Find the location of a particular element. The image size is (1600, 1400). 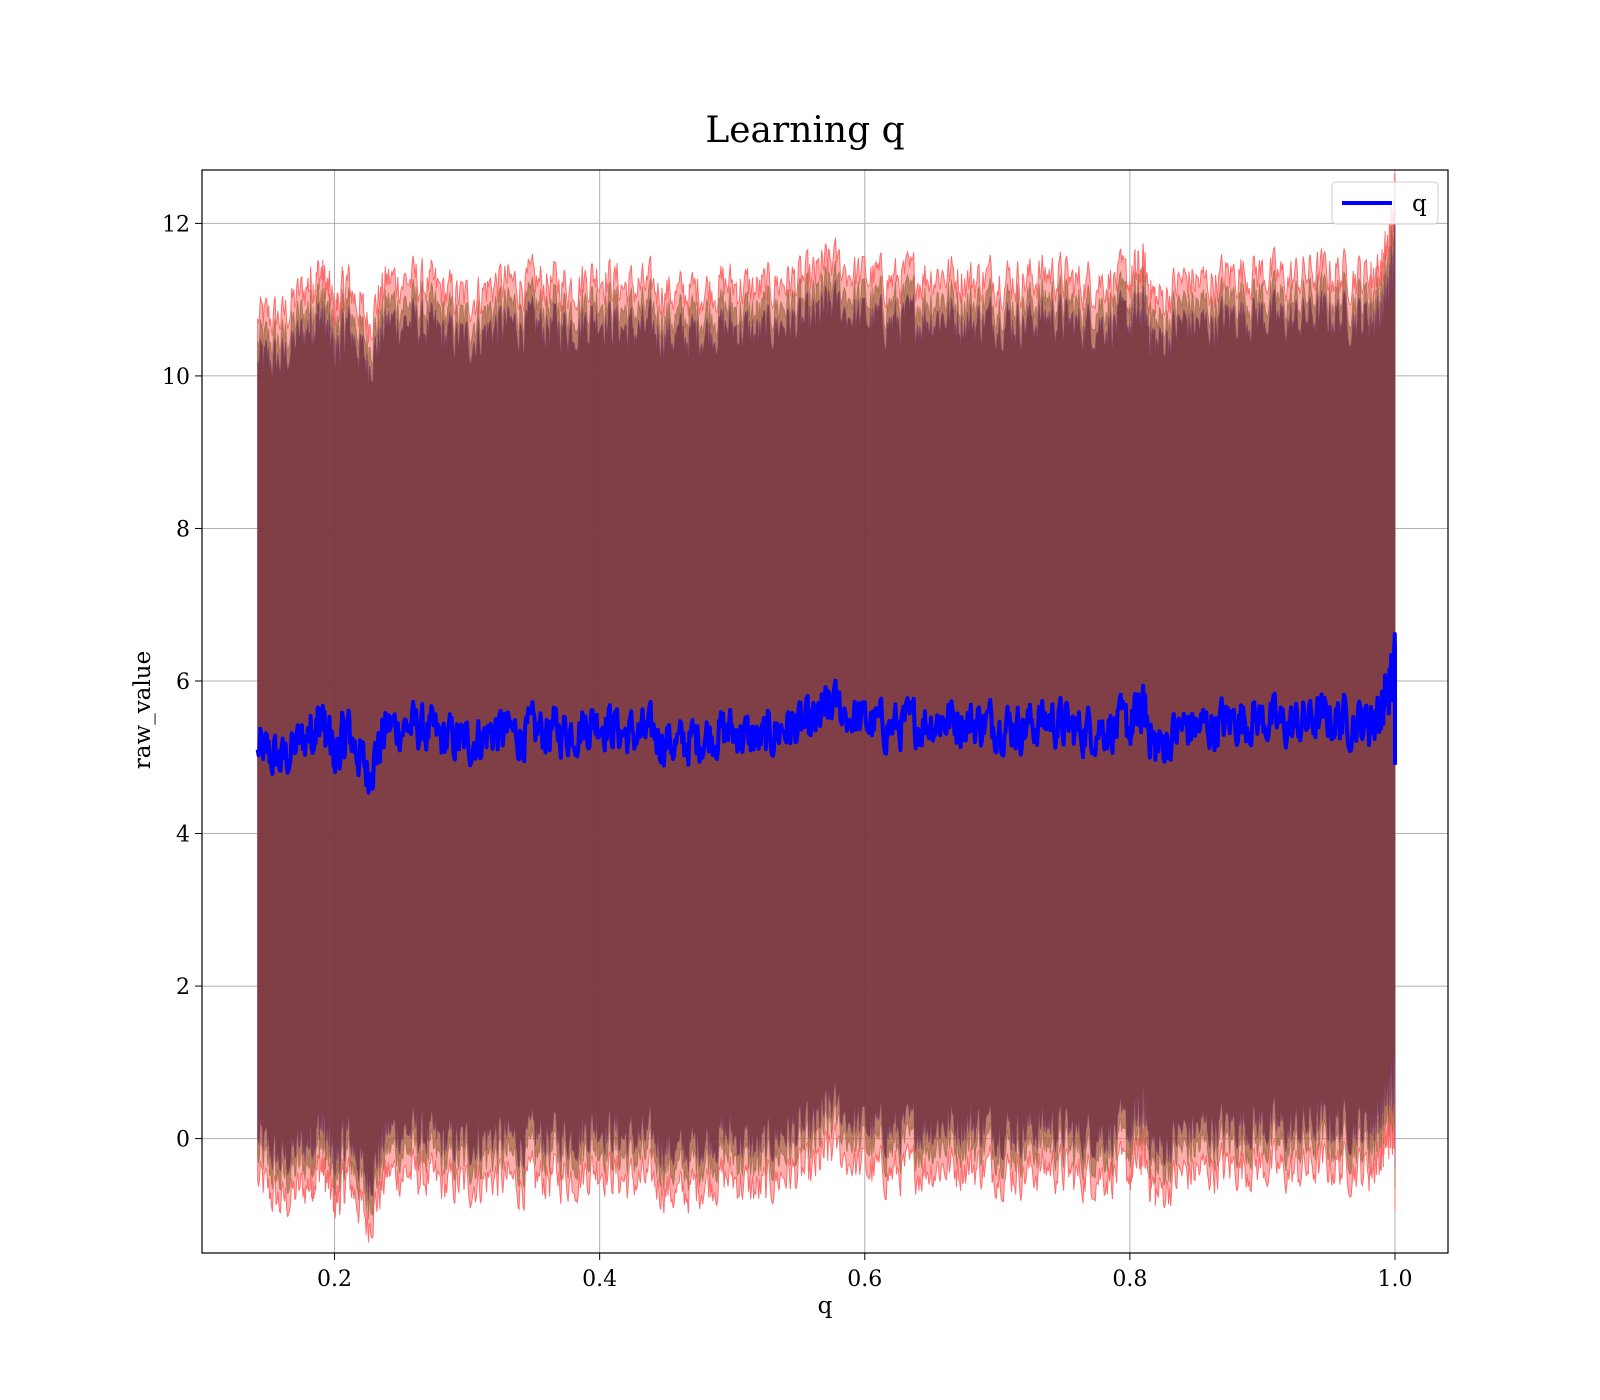

legend: q is located at coordinates (1385, 203).